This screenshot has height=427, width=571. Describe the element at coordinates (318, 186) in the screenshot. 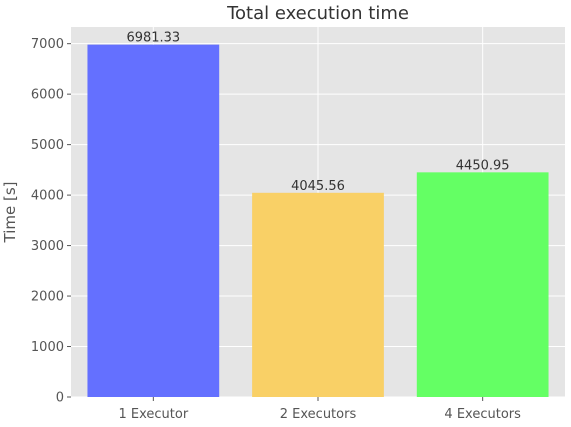

I see `bar-value-label: 4045.56` at that location.